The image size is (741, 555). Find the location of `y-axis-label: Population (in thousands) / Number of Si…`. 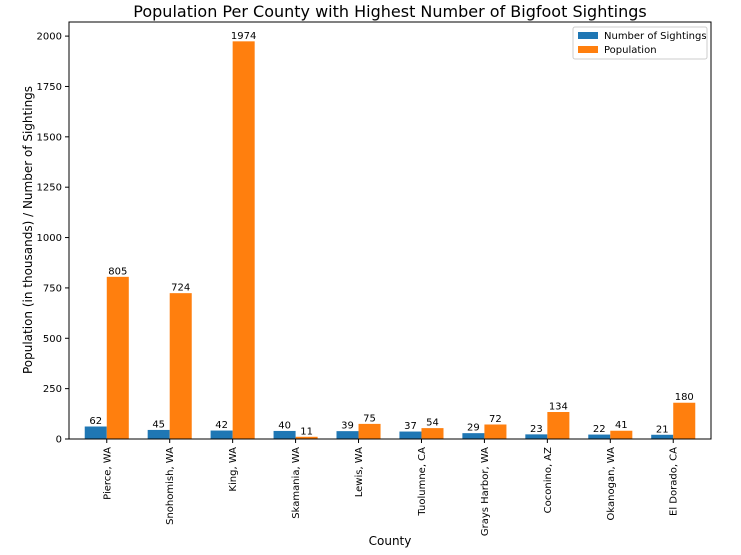

y-axis-label: Population (in thousands) / Number of Si… is located at coordinates (28, 230).